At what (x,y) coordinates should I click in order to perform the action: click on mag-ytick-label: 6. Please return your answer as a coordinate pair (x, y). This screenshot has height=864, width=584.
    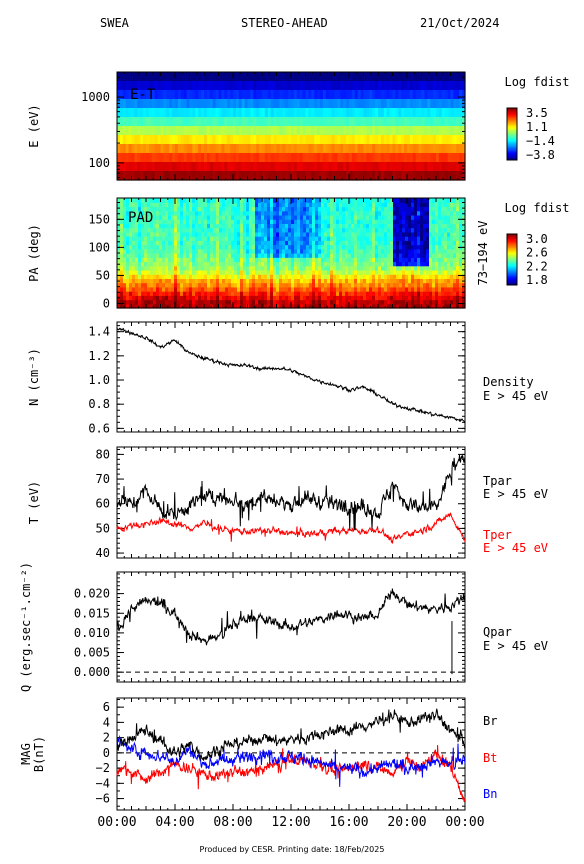
    Looking at the image, I should click on (106, 707).